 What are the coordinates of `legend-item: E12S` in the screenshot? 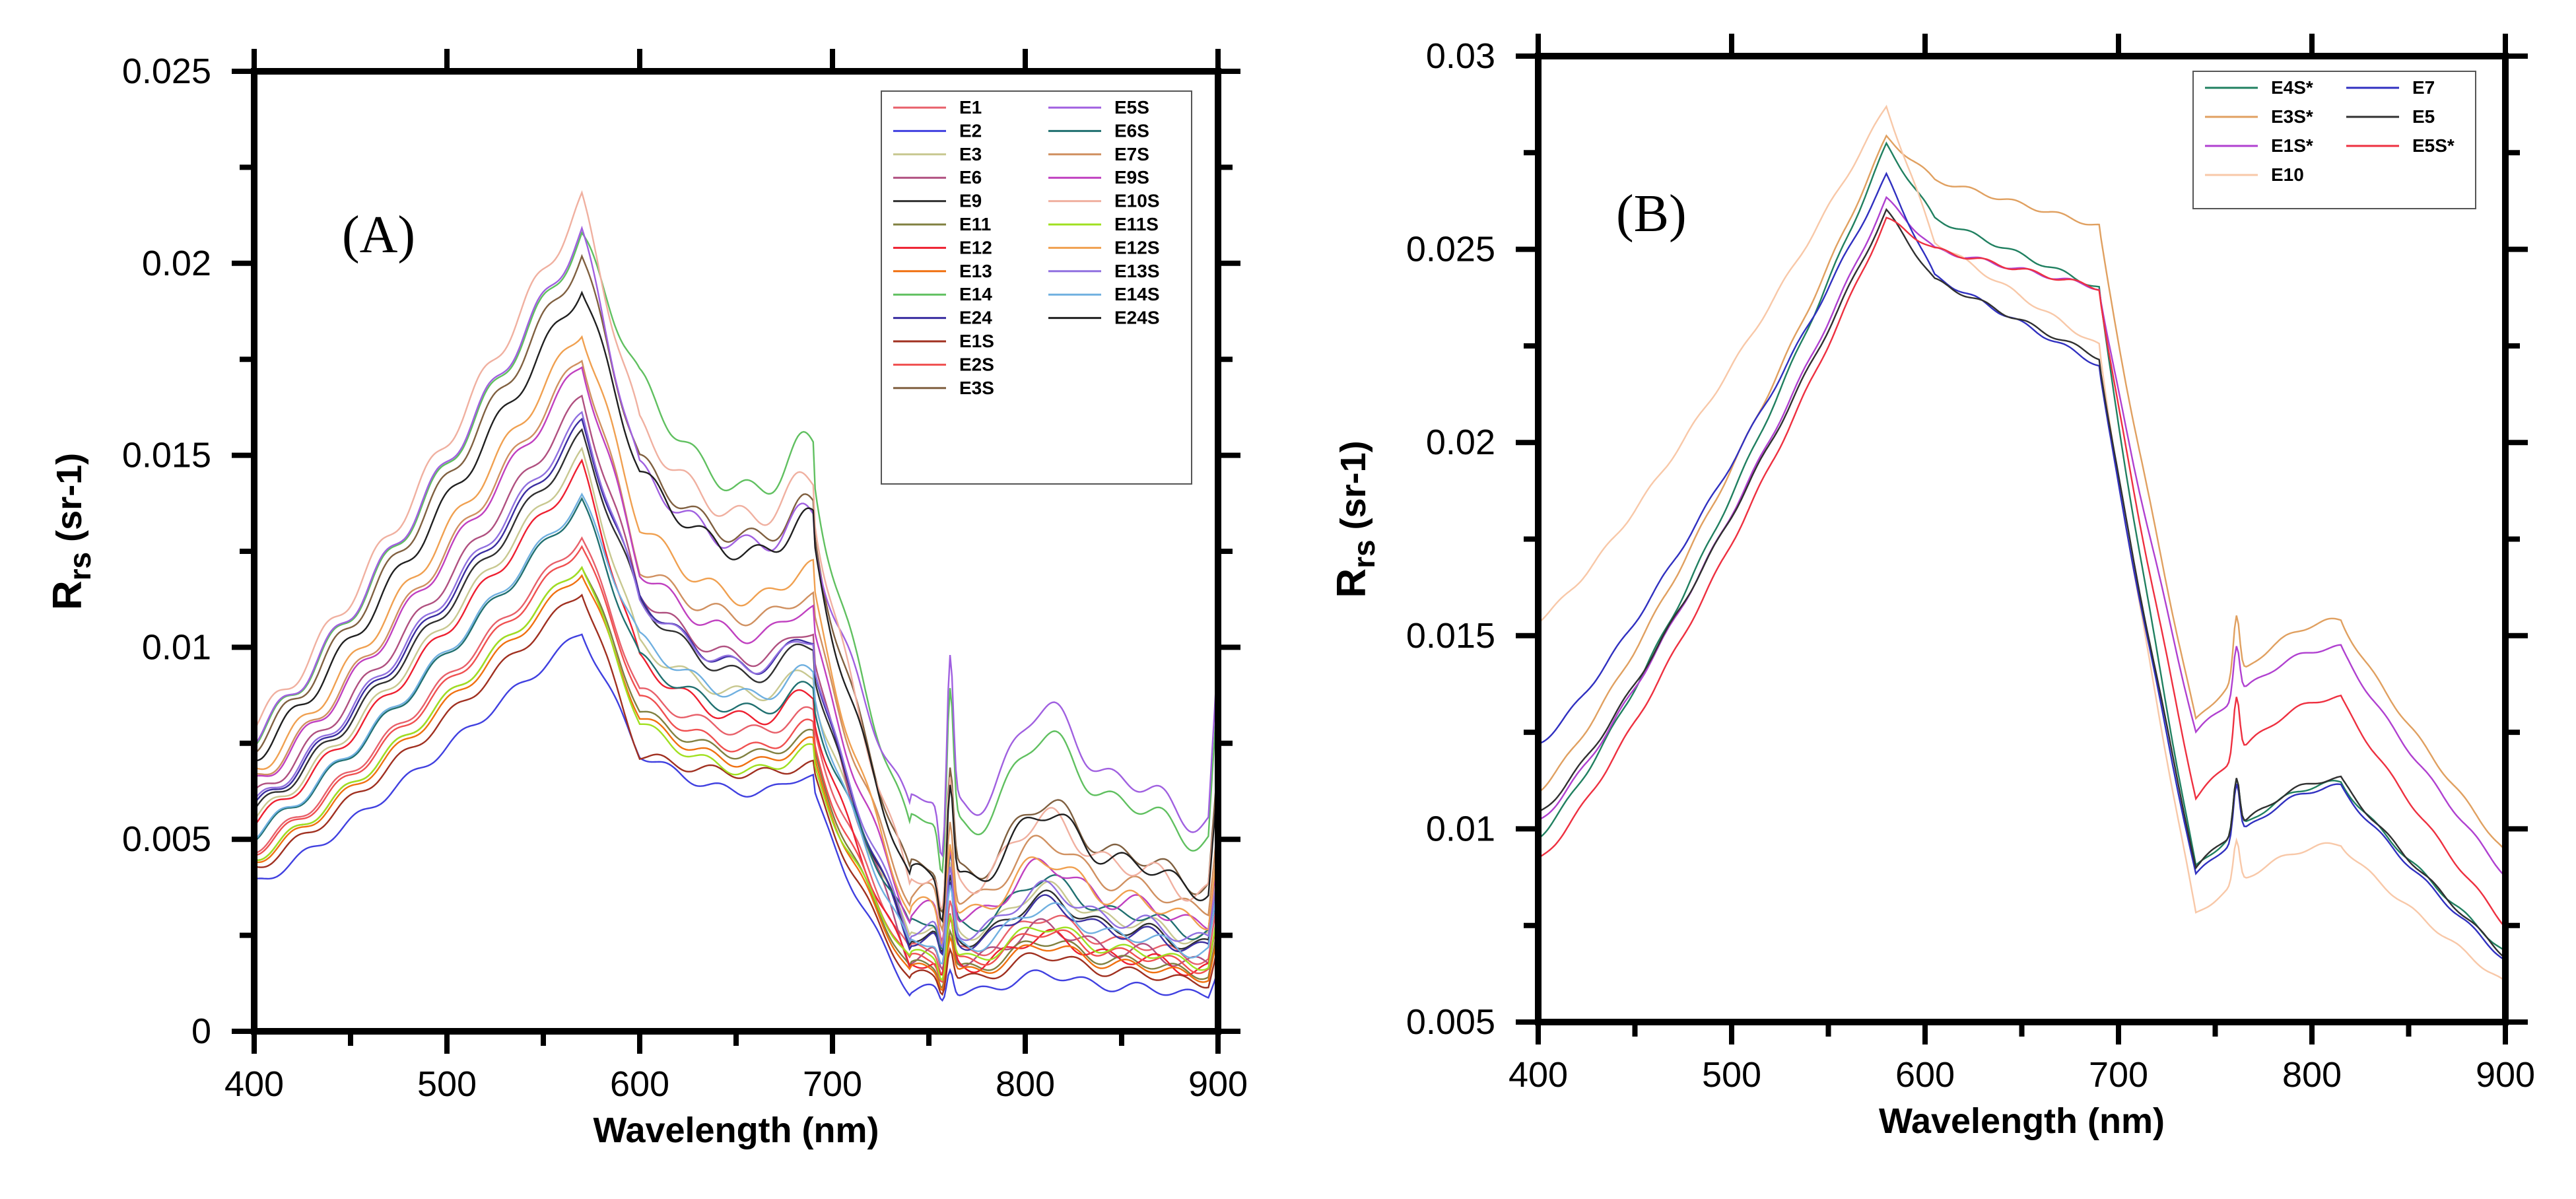 It's located at (1104, 247).